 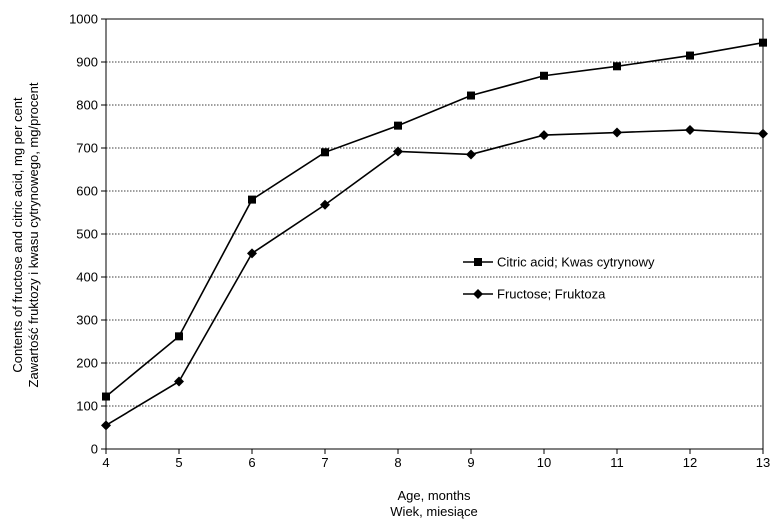 I want to click on y-tick-label: 0, so click(x=94, y=449).